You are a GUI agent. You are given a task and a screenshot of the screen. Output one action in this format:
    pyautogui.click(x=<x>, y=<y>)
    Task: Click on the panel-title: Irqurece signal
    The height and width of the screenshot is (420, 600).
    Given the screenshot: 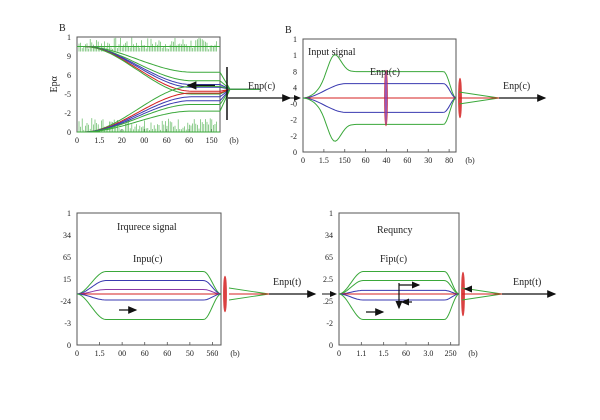 What is the action you would take?
    pyautogui.click(x=147, y=227)
    